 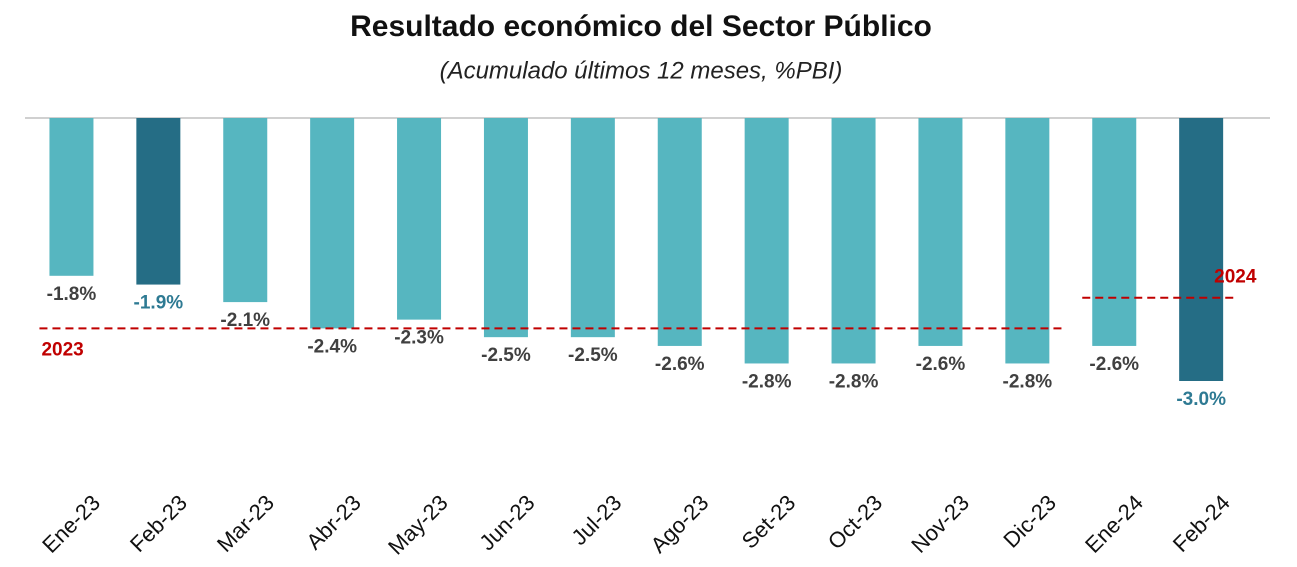 I want to click on x-tick-label: Nov-23, so click(x=940, y=524).